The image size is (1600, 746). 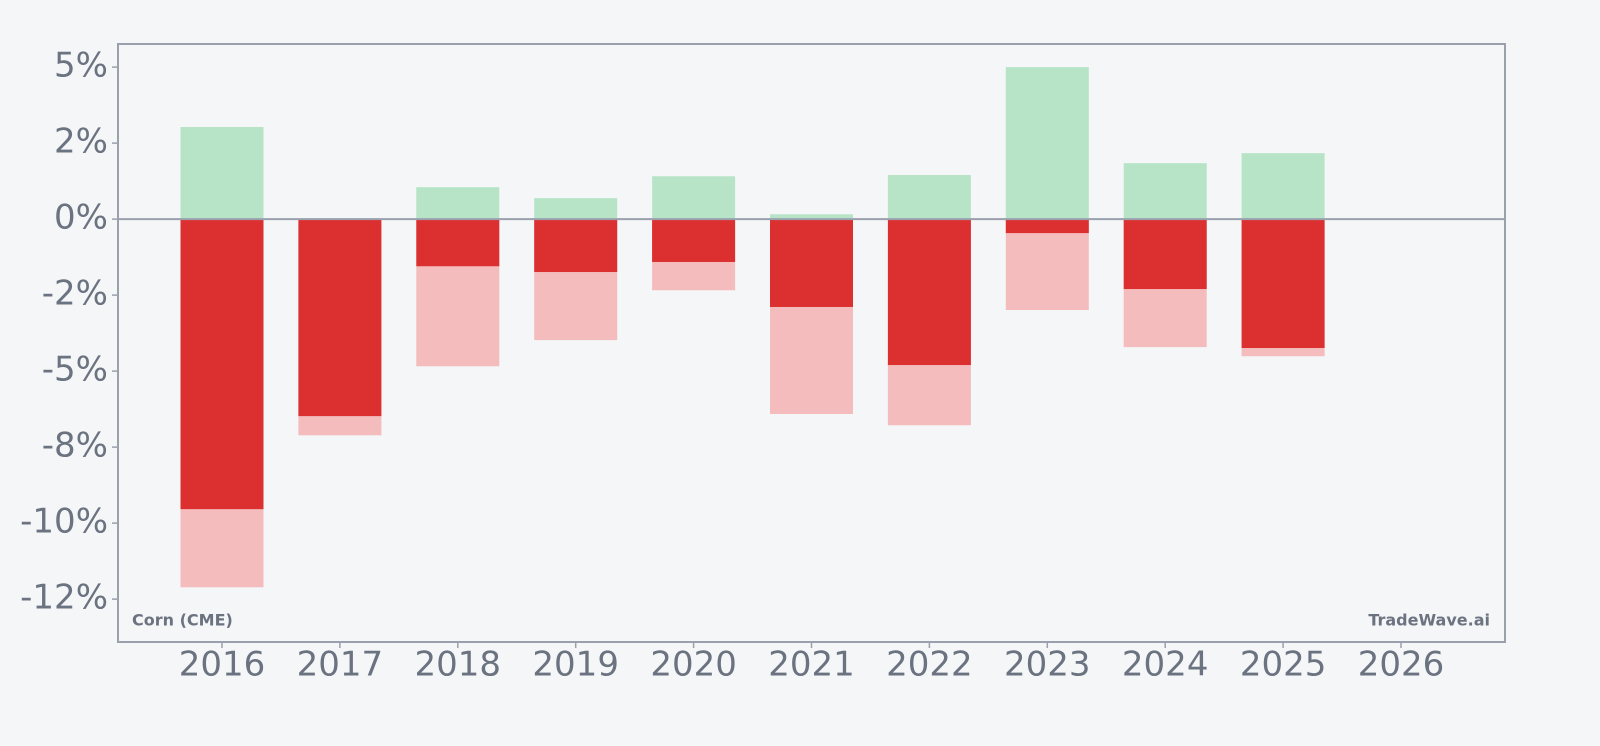 What do you see at coordinates (458, 665) in the screenshot?
I see `x-tick-label: 2018` at bounding box center [458, 665].